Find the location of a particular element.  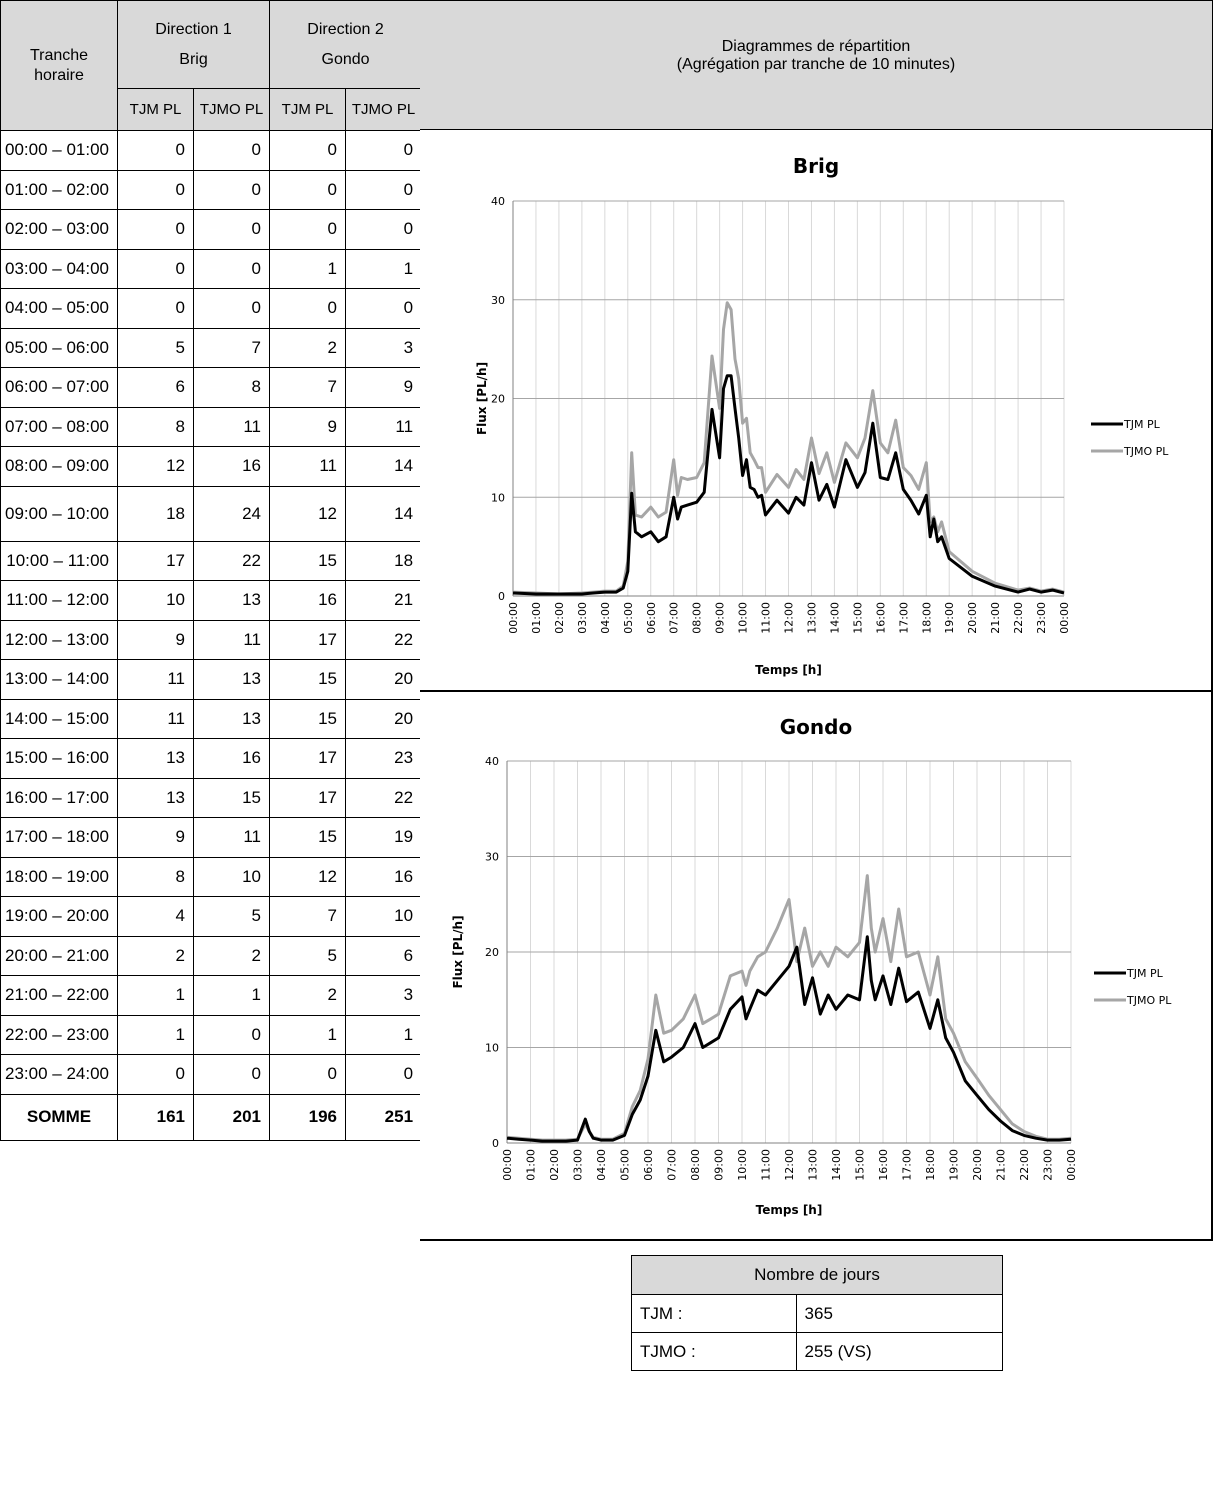

x-tick-label: 12:00 is located at coordinates (789, 1165).